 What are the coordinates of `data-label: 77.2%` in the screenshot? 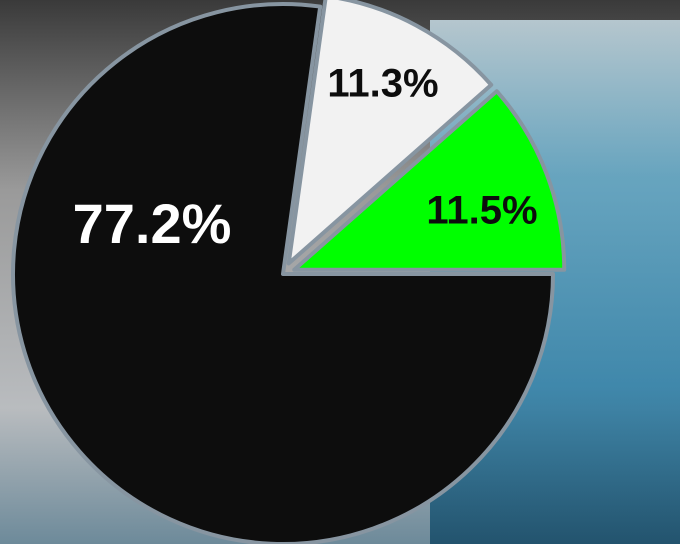 It's located at (152, 223).